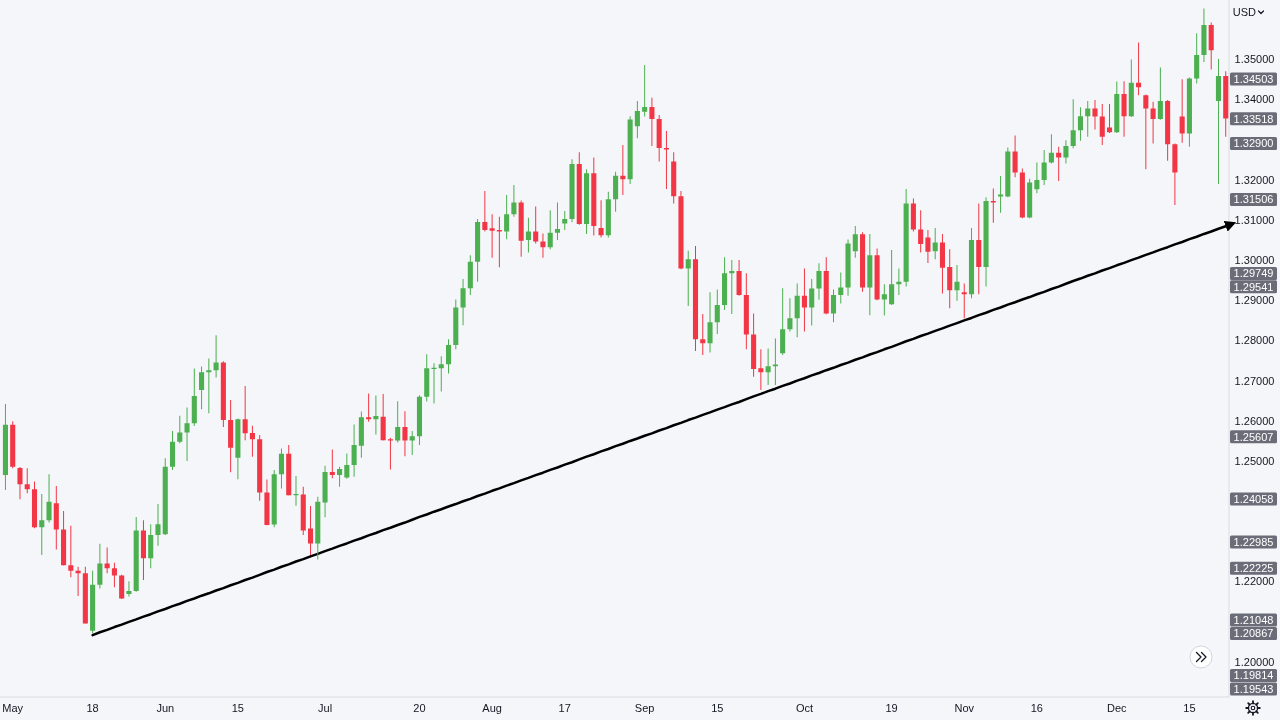 The height and width of the screenshot is (720, 1280). Describe the element at coordinates (804, 707) in the screenshot. I see `x-tick-label: Oct` at that location.